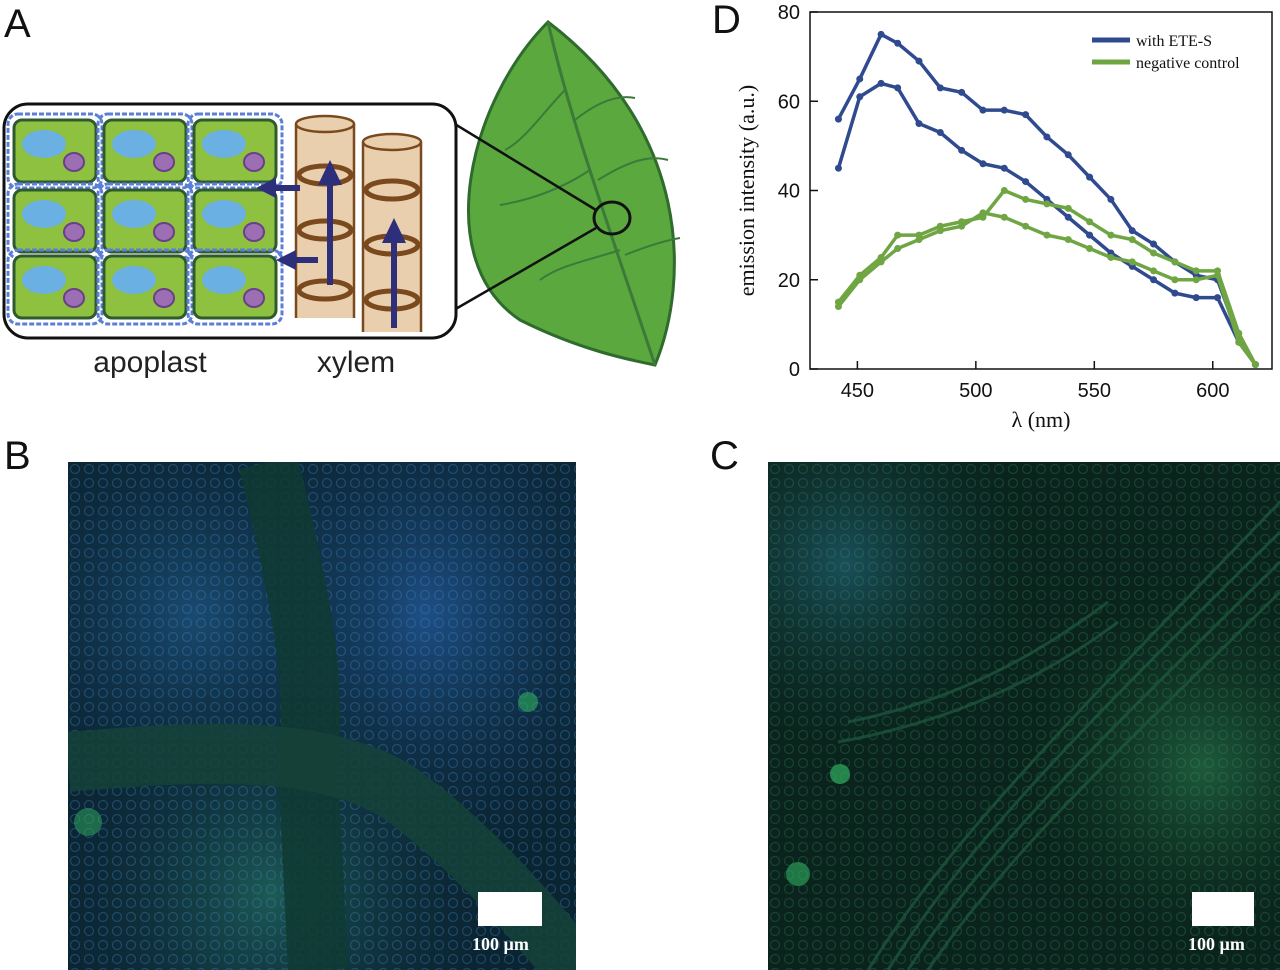  Describe the element at coordinates (1166, 52) in the screenshot. I see `chart-legend: with ETE-S negative control` at that location.